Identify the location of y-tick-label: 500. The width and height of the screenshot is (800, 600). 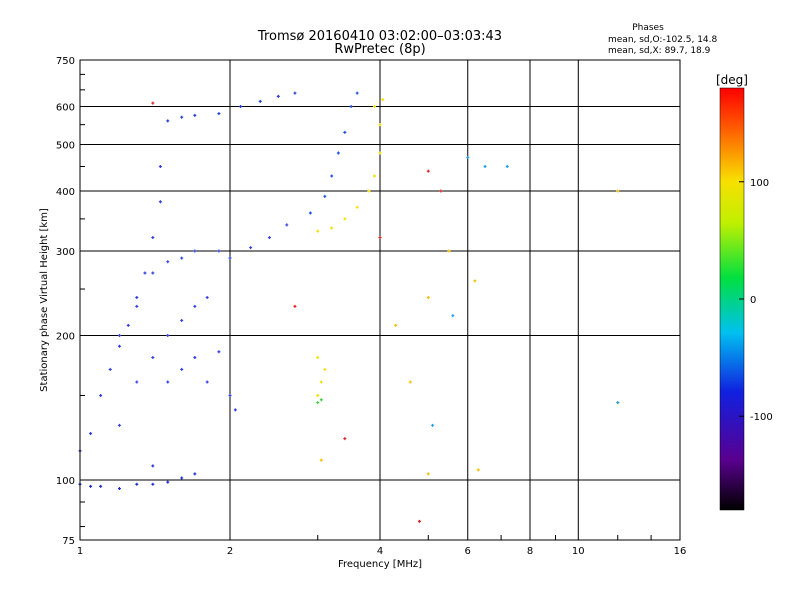
(65, 146).